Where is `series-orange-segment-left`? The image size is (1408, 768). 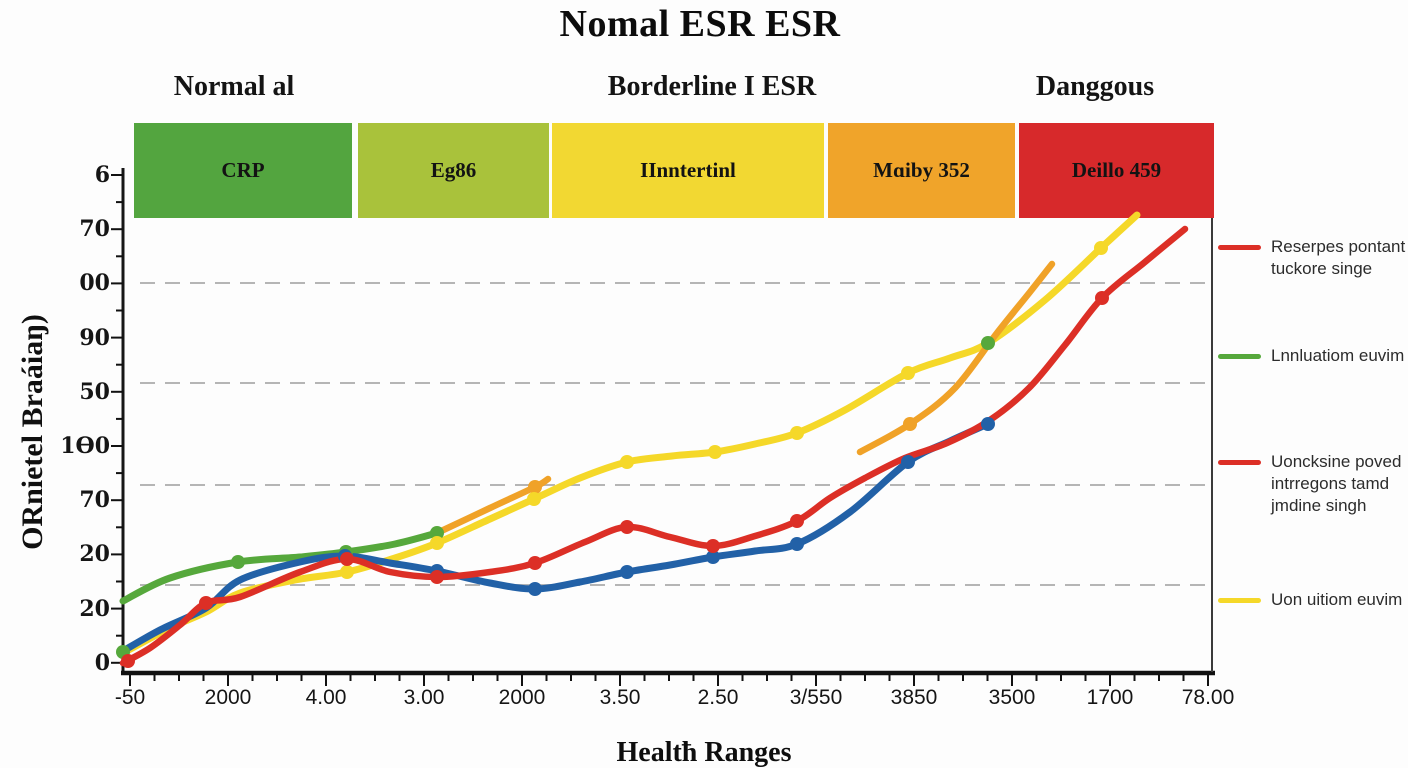 series-orange-segment-left is located at coordinates (492, 506).